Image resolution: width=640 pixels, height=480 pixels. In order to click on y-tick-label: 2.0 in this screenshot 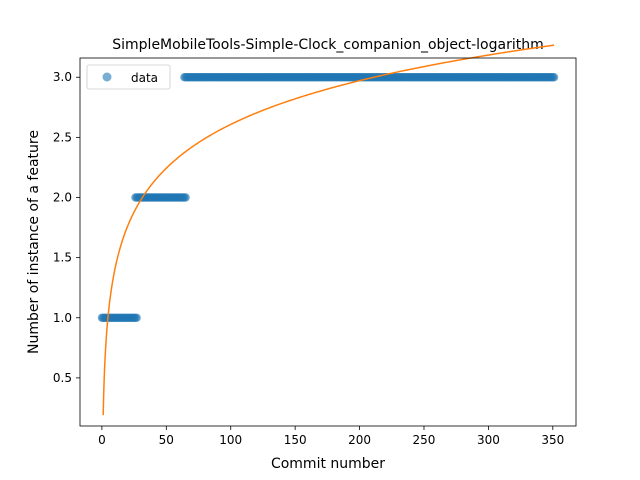, I will do `click(62, 198)`.